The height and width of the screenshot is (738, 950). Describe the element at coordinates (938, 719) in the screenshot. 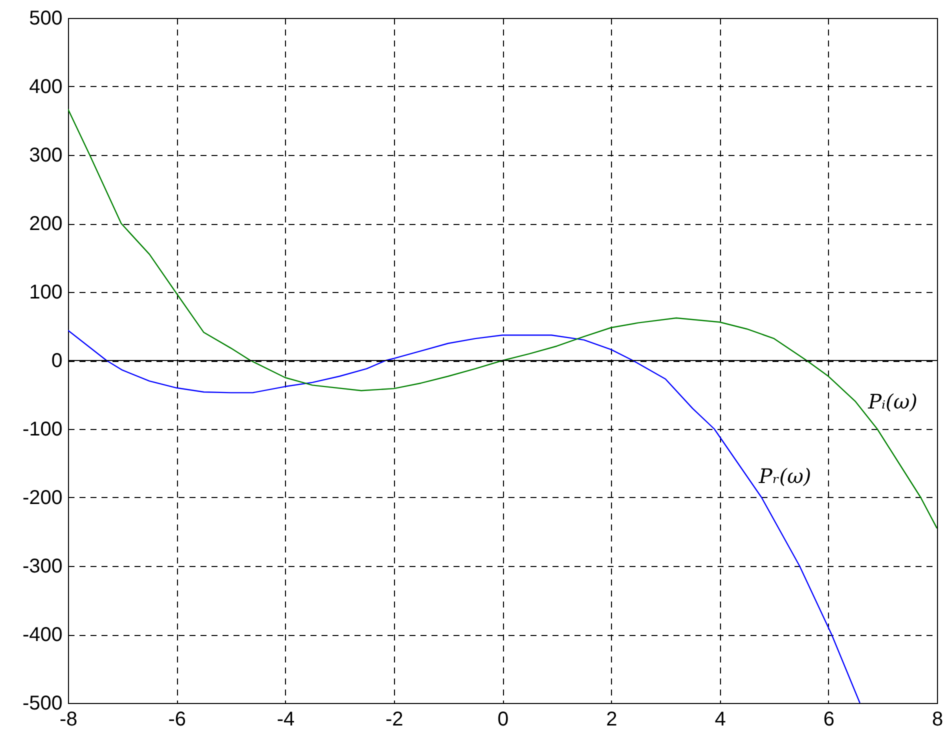

I see `x-tick-label: 8` at that location.